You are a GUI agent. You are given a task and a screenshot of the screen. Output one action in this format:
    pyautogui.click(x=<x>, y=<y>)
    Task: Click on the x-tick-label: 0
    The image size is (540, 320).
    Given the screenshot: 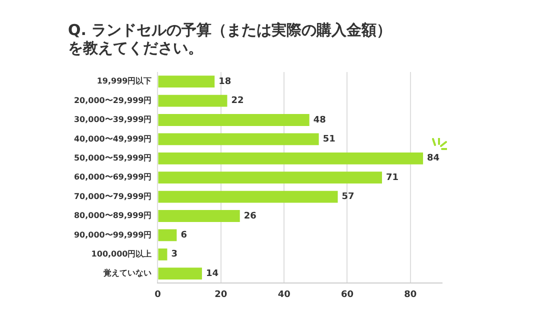 What is the action you would take?
    pyautogui.click(x=157, y=295)
    